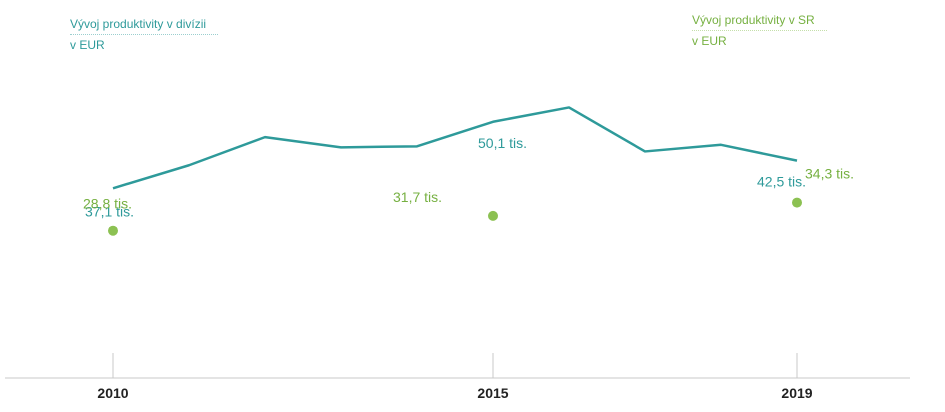 This screenshot has width=945, height=412. What do you see at coordinates (107, 204) in the screenshot?
I see `sr-label-2010: 28,8 tis.` at bounding box center [107, 204].